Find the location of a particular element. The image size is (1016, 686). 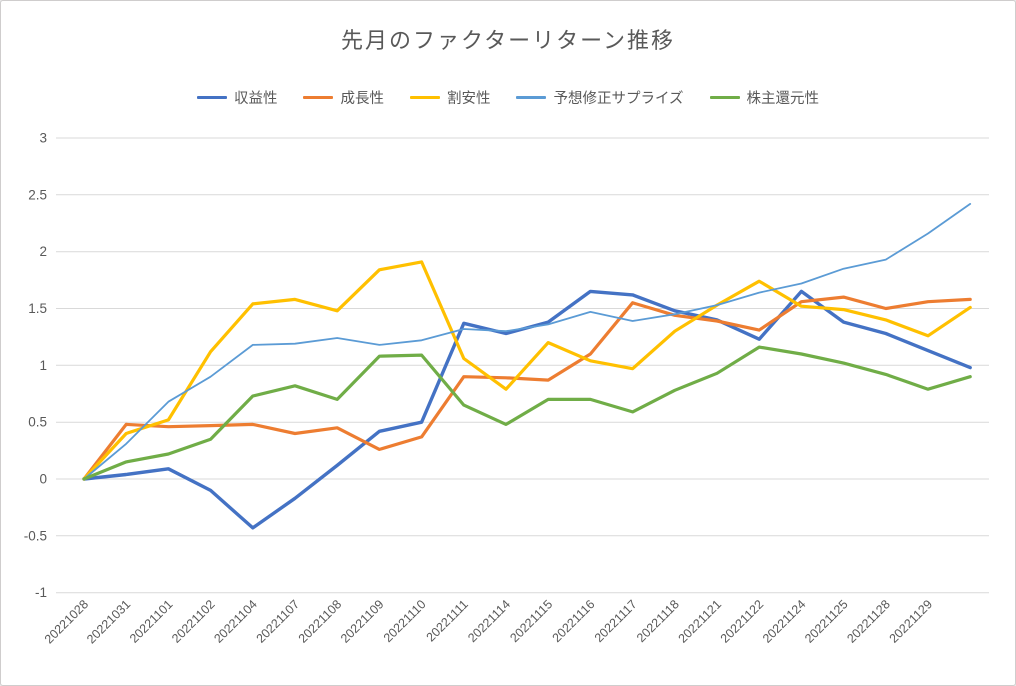

y-tick-label: 0.5 is located at coordinates (37, 422).